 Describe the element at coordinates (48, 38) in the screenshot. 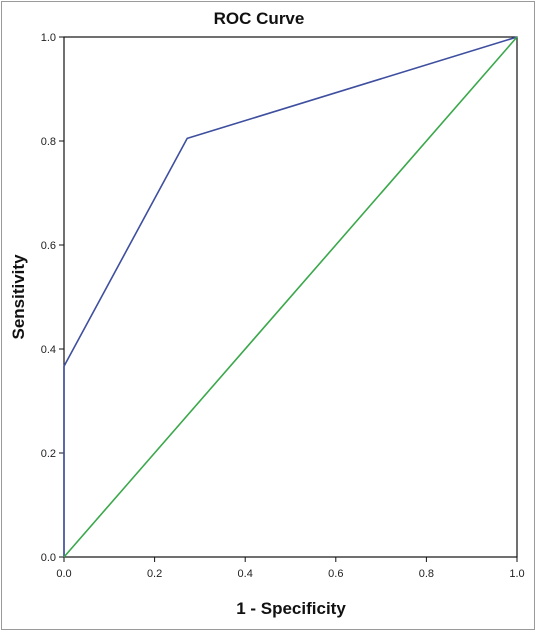

I see `y-tick-label: 1.0` at that location.